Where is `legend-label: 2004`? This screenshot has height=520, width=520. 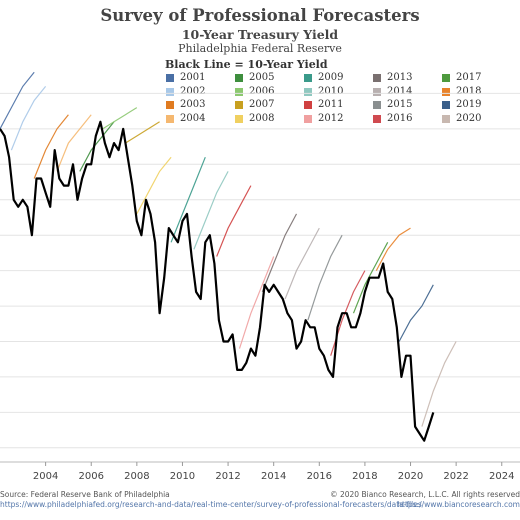
legend-label: 2004 is located at coordinates (193, 118).